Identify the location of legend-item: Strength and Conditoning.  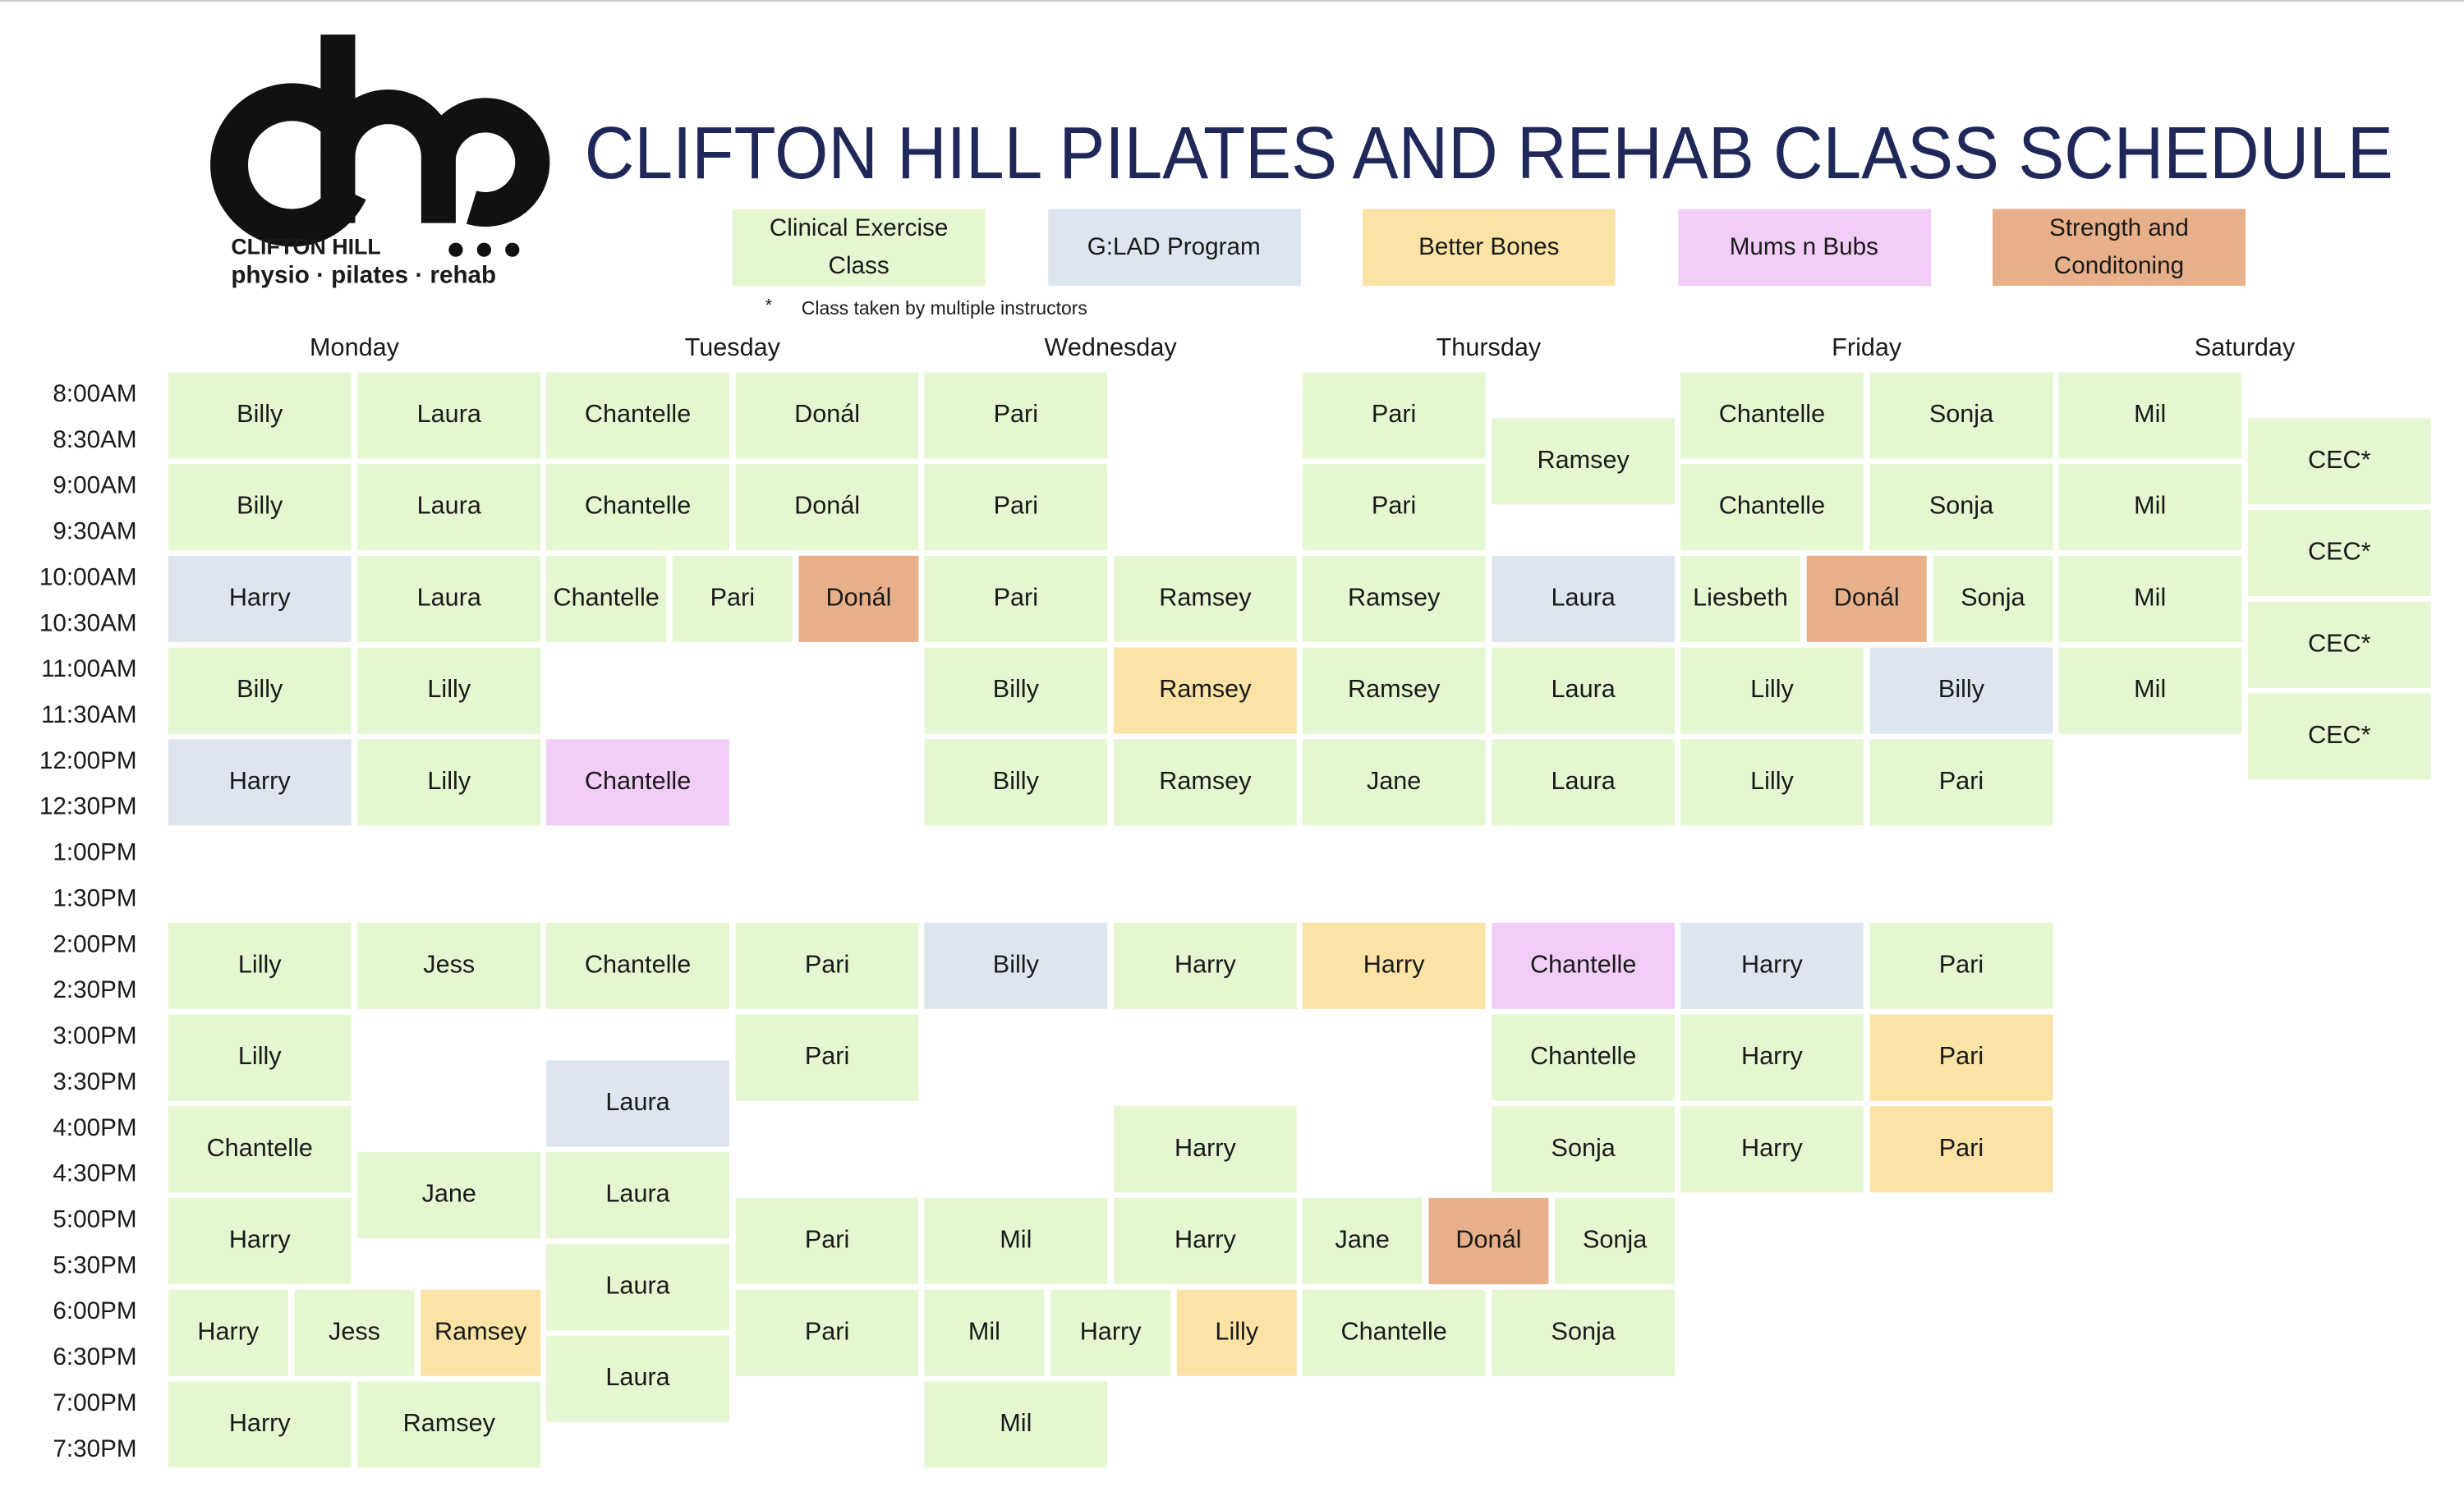
(2119, 248).